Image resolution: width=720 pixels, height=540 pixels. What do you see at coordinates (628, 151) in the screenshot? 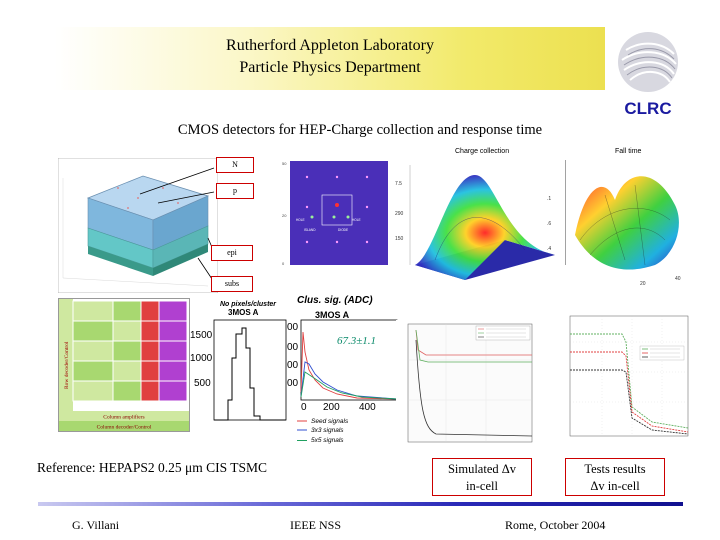
I see `fall-plot-title: Fall time` at bounding box center [628, 151].